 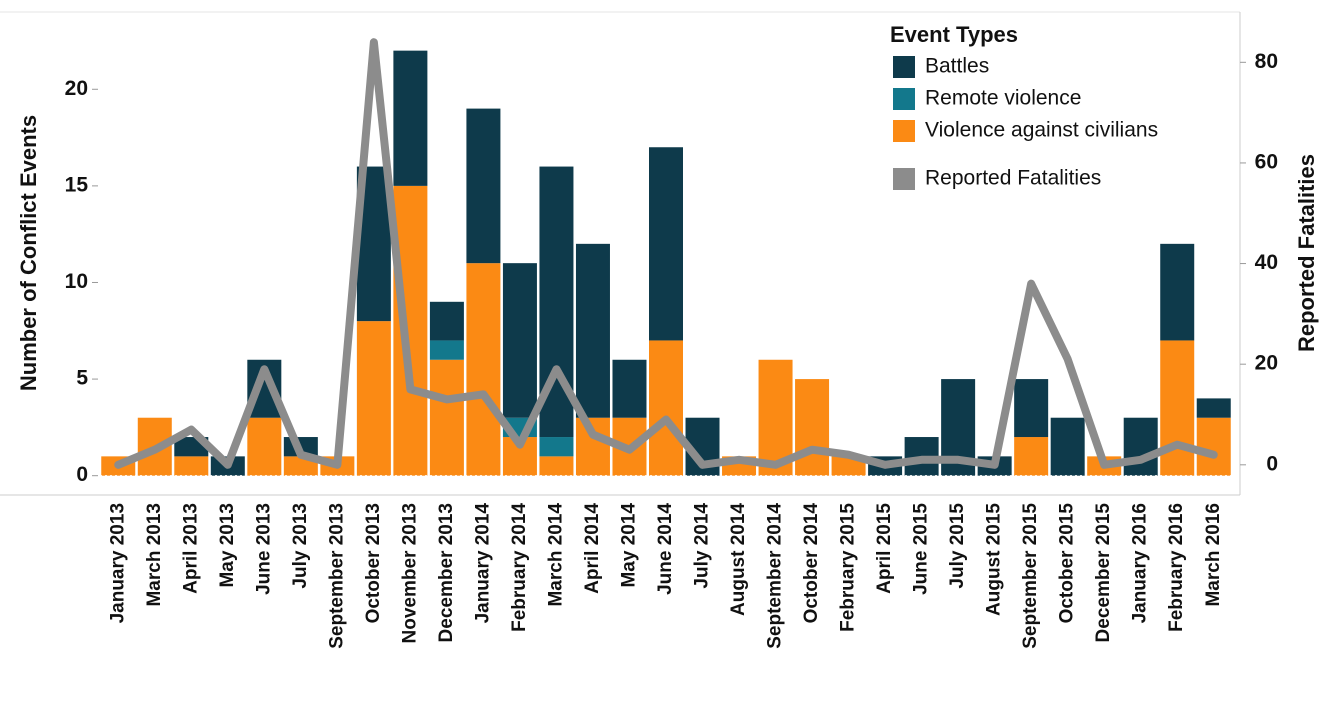 What do you see at coordinates (848, 567) in the screenshot?
I see `x-tick-label: February 2015` at bounding box center [848, 567].